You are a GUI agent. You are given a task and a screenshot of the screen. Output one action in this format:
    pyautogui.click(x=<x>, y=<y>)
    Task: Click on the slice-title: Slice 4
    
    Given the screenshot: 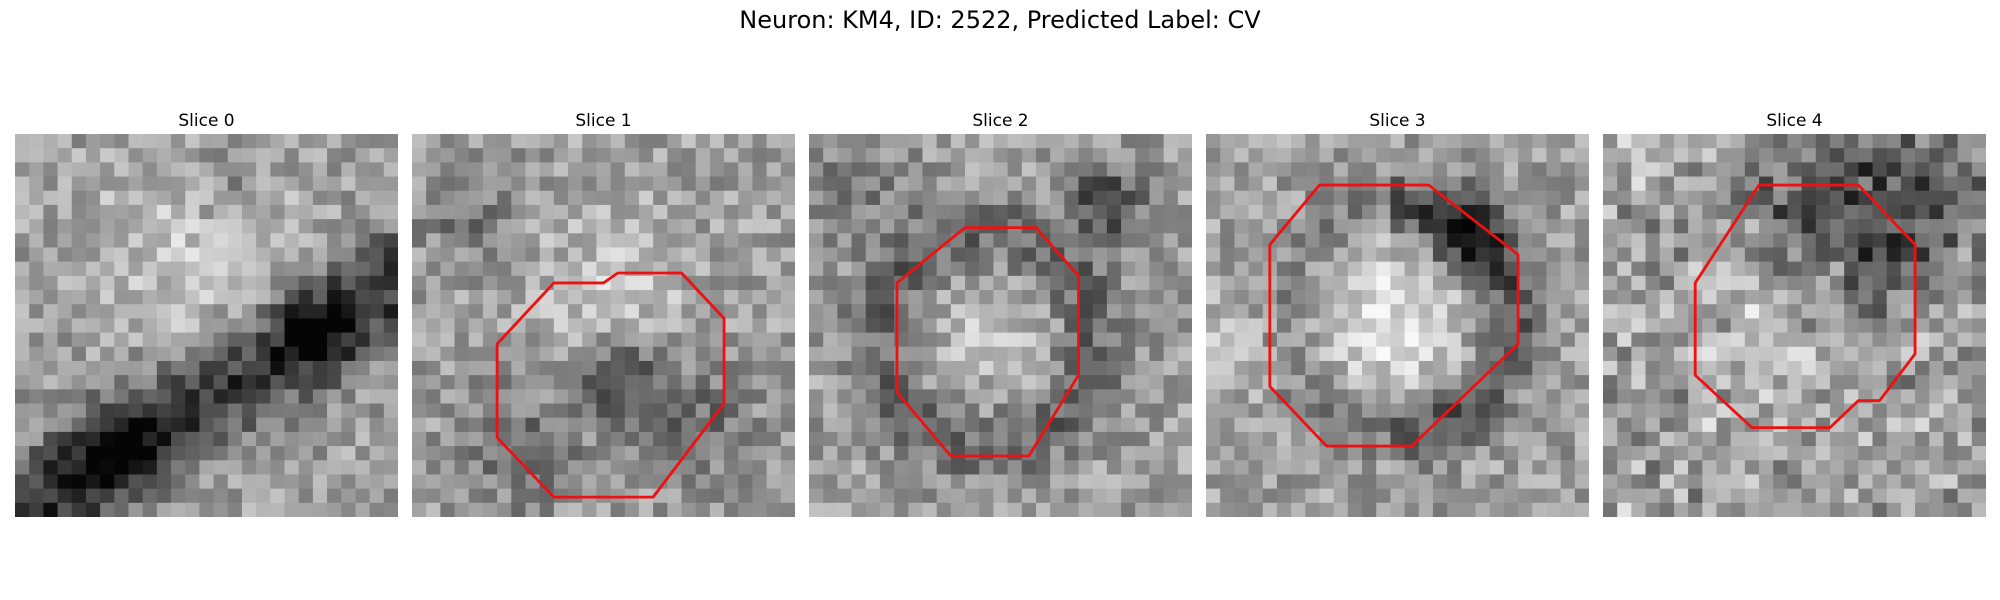 What is the action you would take?
    pyautogui.click(x=1794, y=121)
    